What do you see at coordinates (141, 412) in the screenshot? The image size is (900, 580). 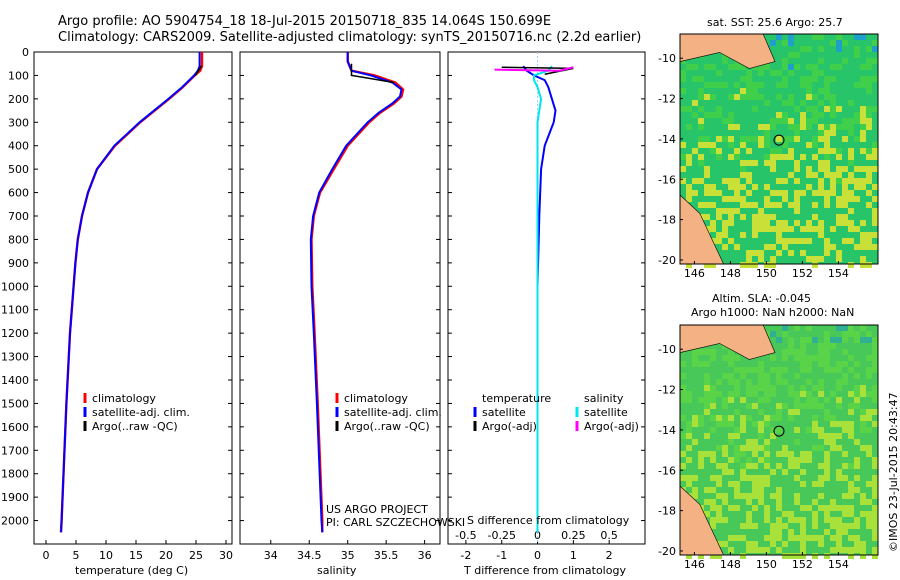 I see `temp-legend-satellite: satellite-adj. clim.` at bounding box center [141, 412].